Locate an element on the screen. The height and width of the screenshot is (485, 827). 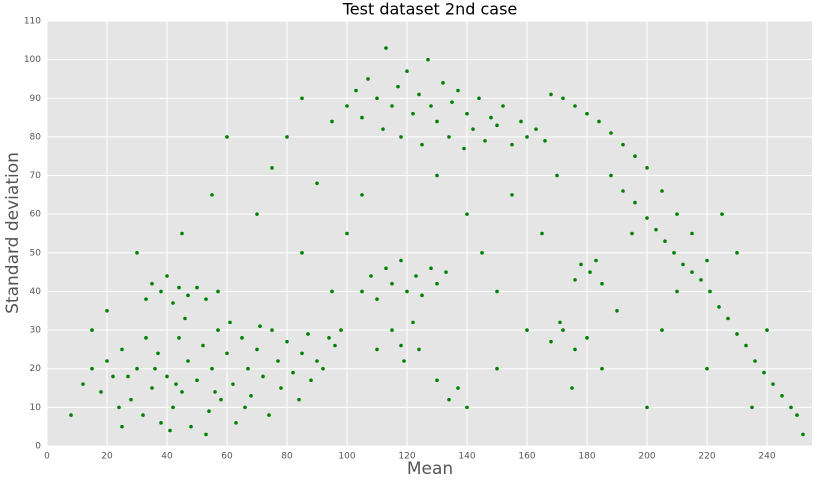
y-tick-label: 30 is located at coordinates (36, 331).